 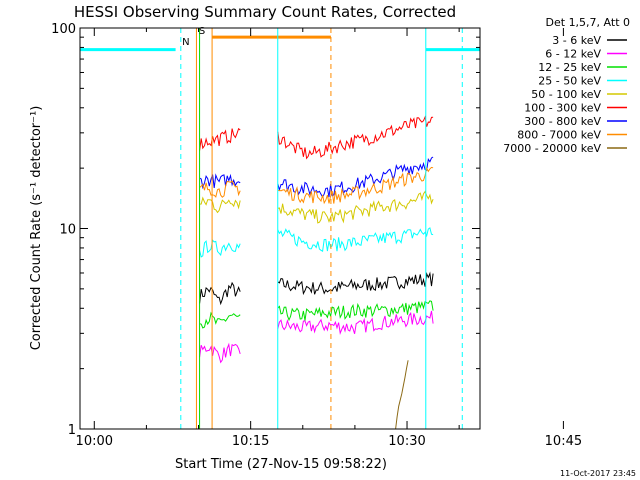 What do you see at coordinates (562, 108) in the screenshot?
I see `legend-label: 100 - 300 keV` at bounding box center [562, 108].